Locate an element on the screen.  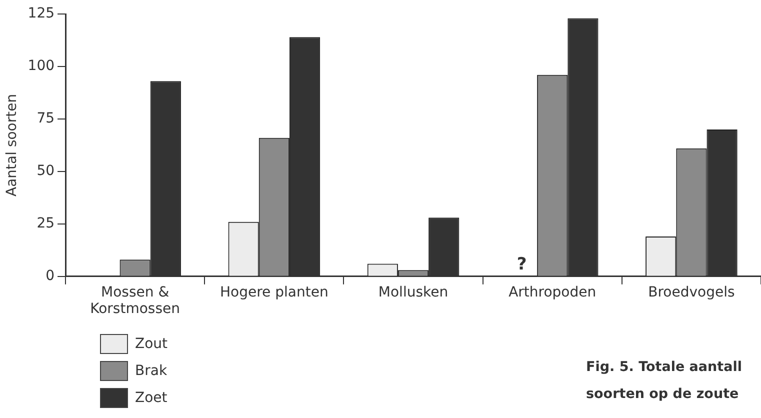
y-tick-label: 125 is located at coordinates (41, 14).